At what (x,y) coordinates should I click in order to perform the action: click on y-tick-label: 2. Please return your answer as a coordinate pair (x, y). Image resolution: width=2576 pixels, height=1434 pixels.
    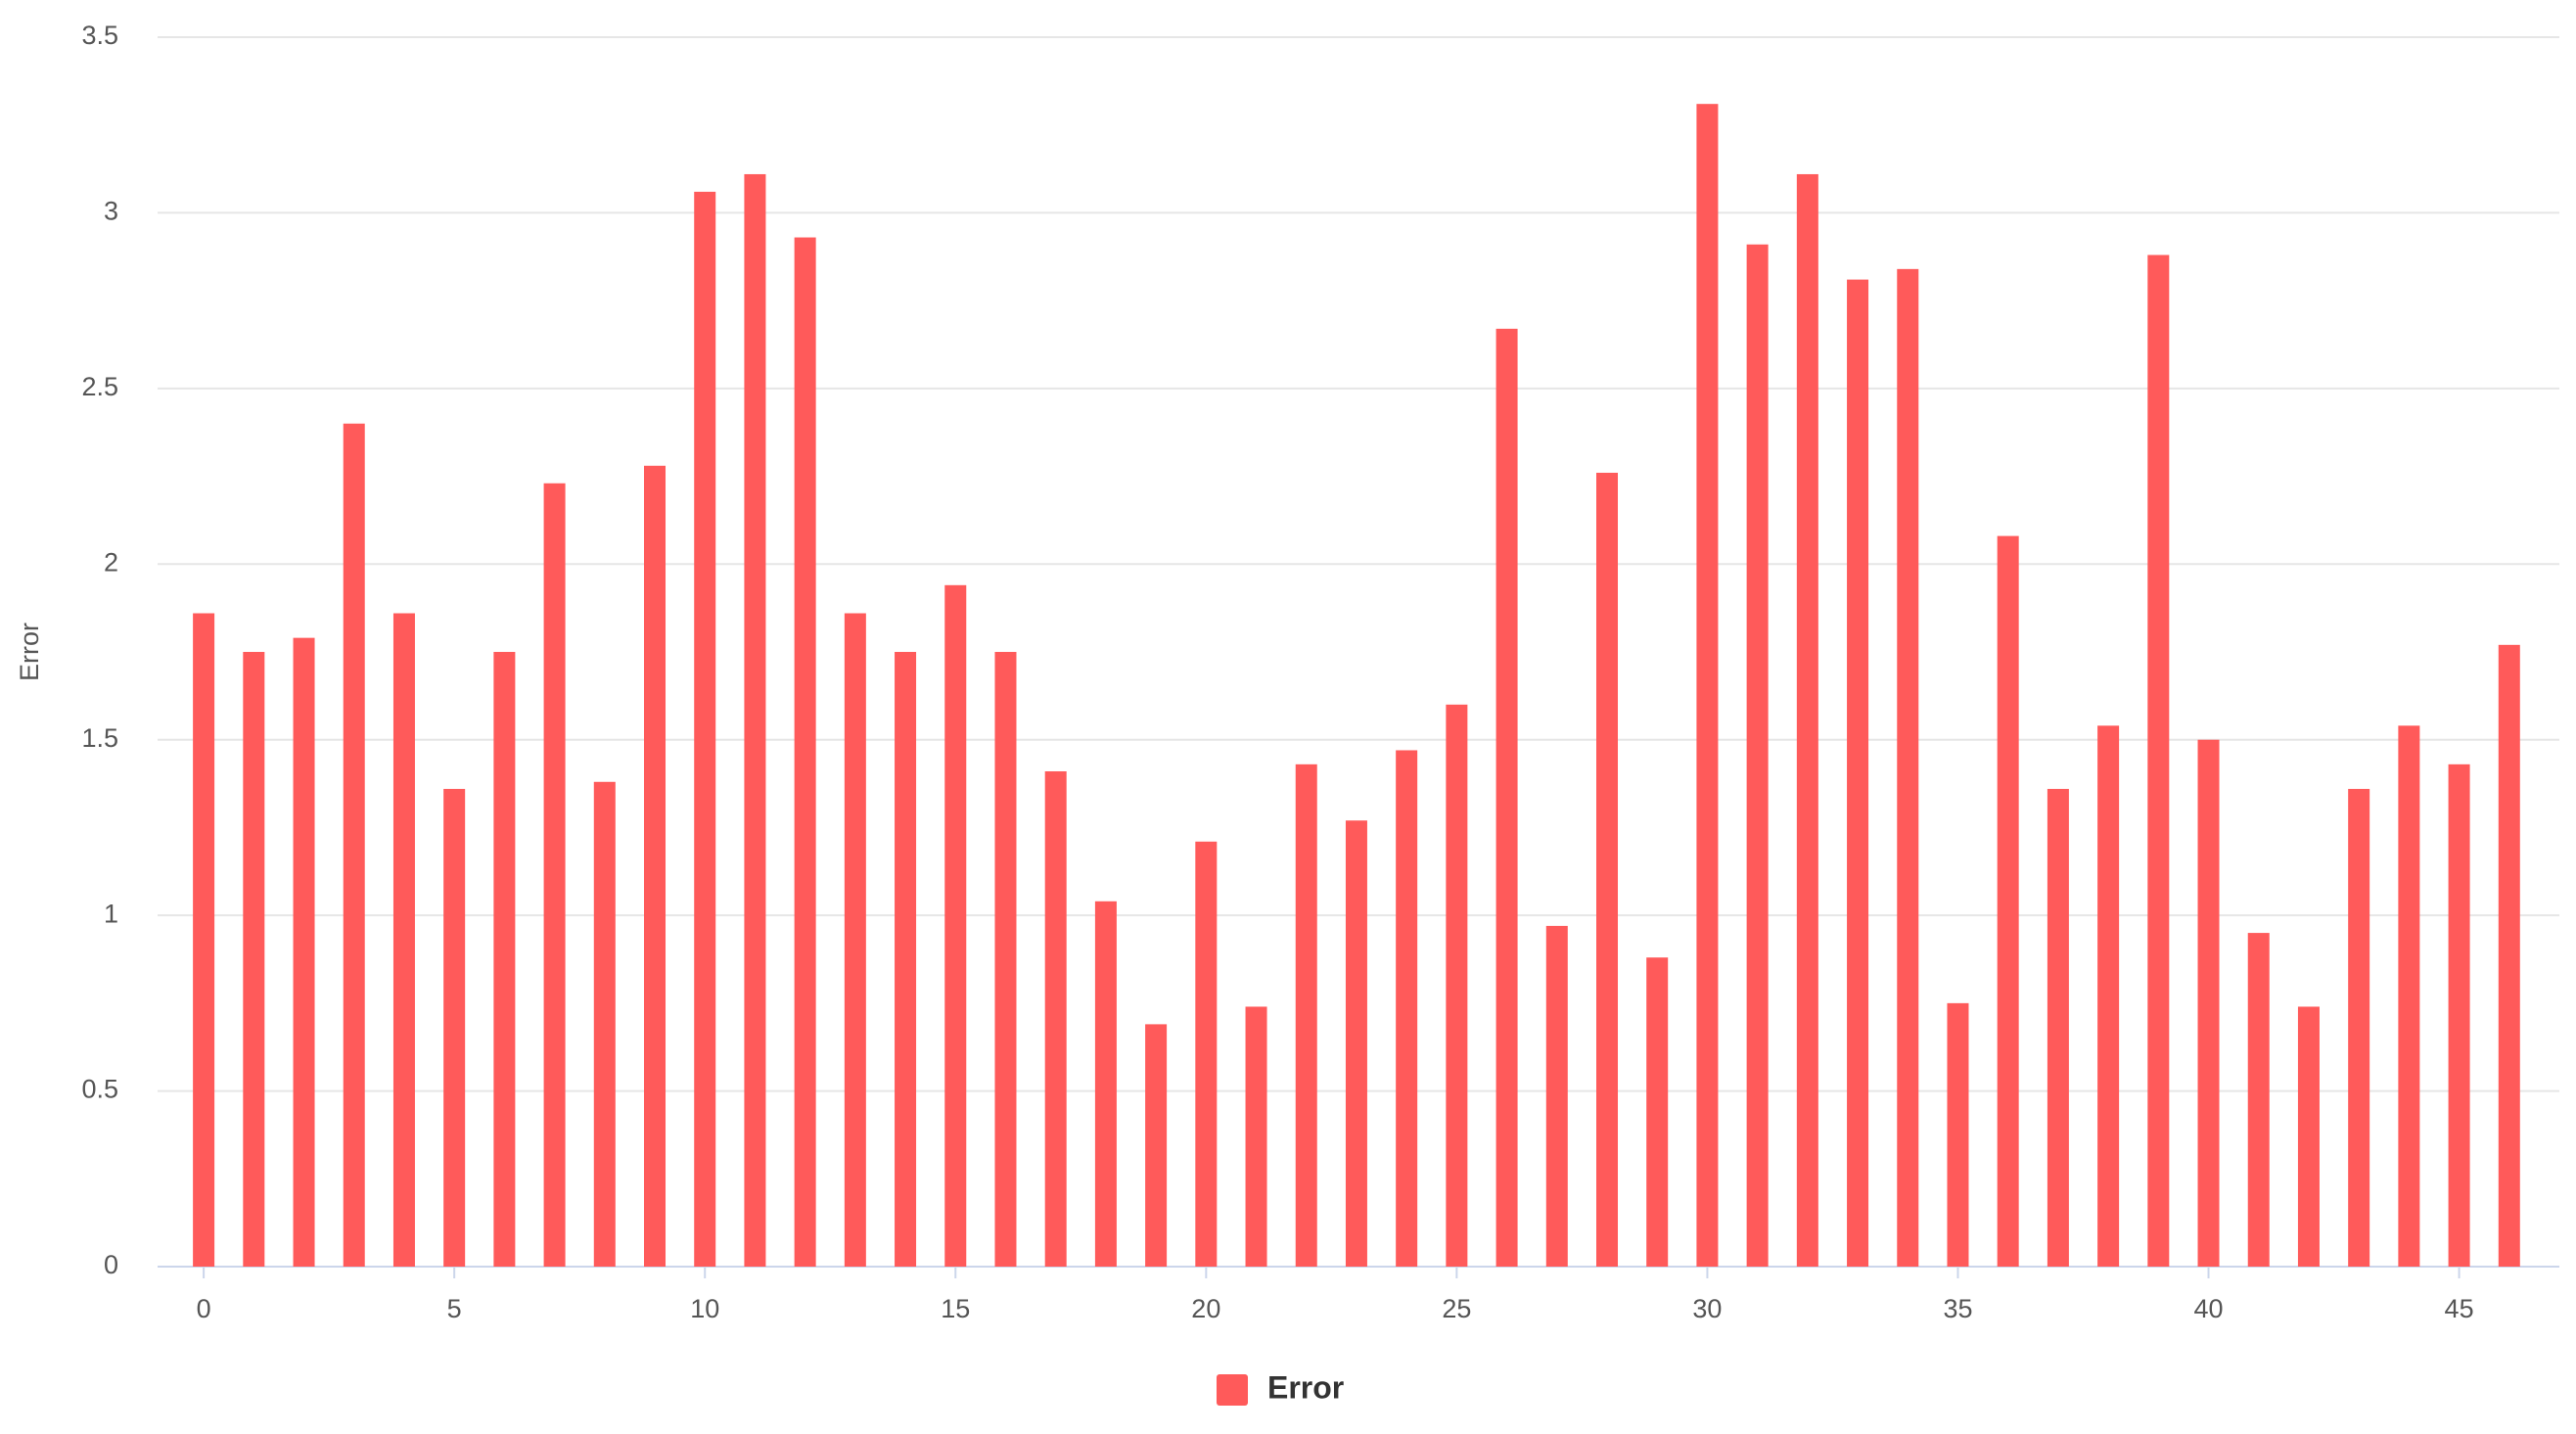
    Looking at the image, I should click on (111, 562).